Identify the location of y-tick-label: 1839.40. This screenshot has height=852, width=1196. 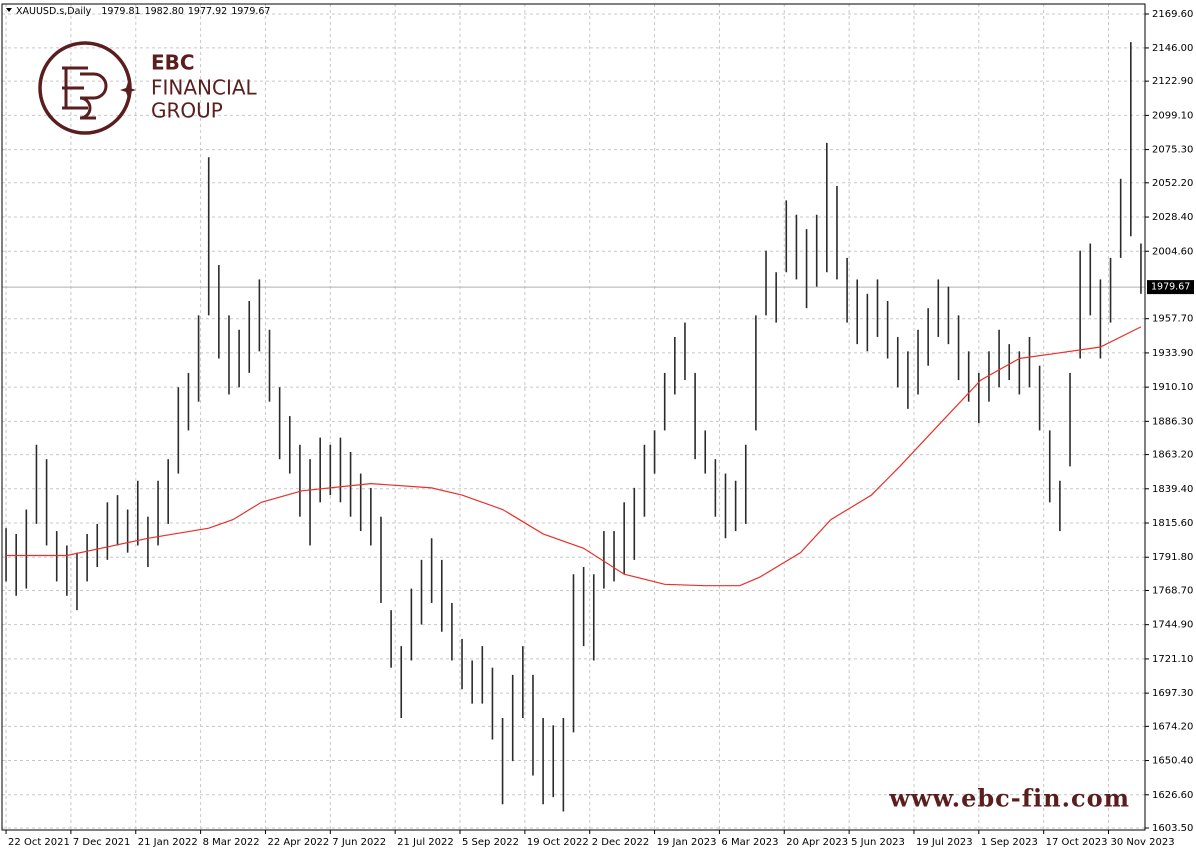
(1172, 489).